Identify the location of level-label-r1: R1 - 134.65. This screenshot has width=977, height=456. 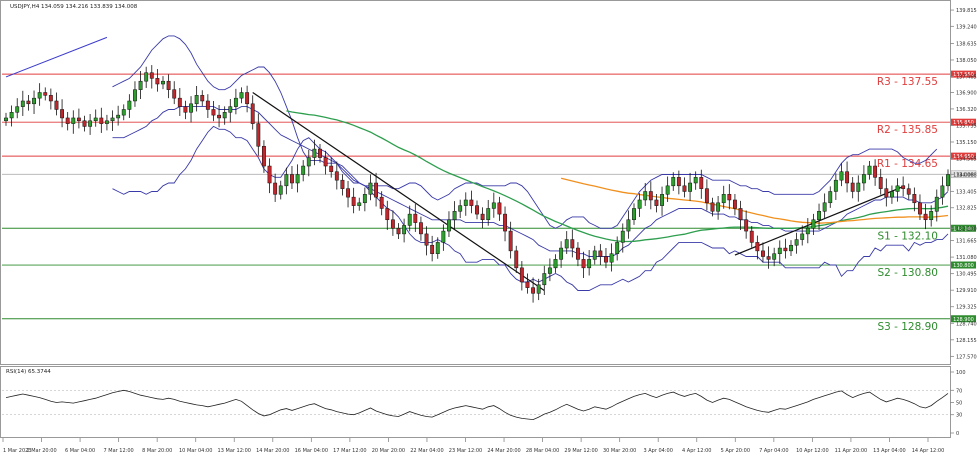
(907, 164).